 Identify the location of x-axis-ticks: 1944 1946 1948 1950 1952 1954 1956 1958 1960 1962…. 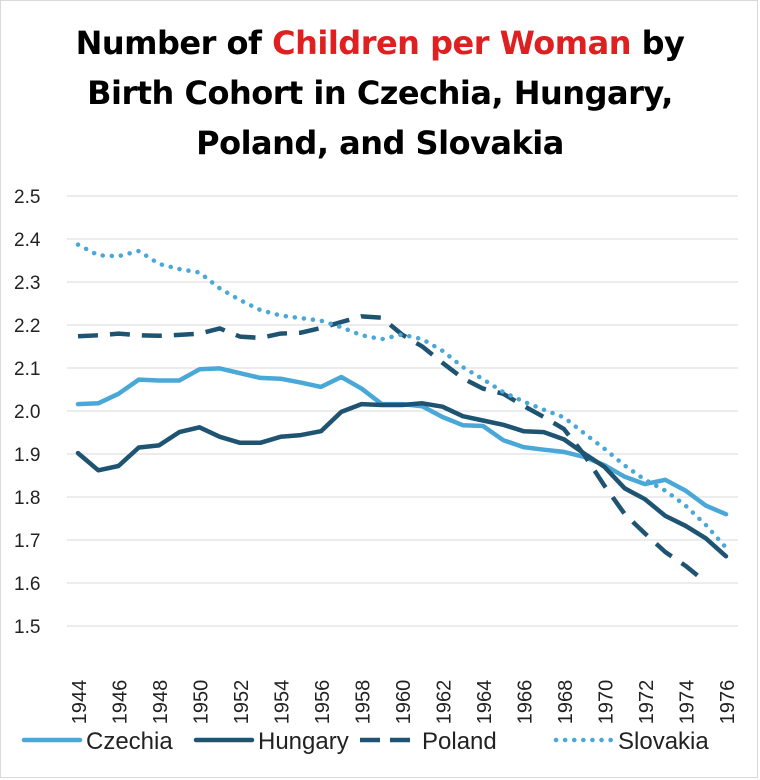
(404, 702).